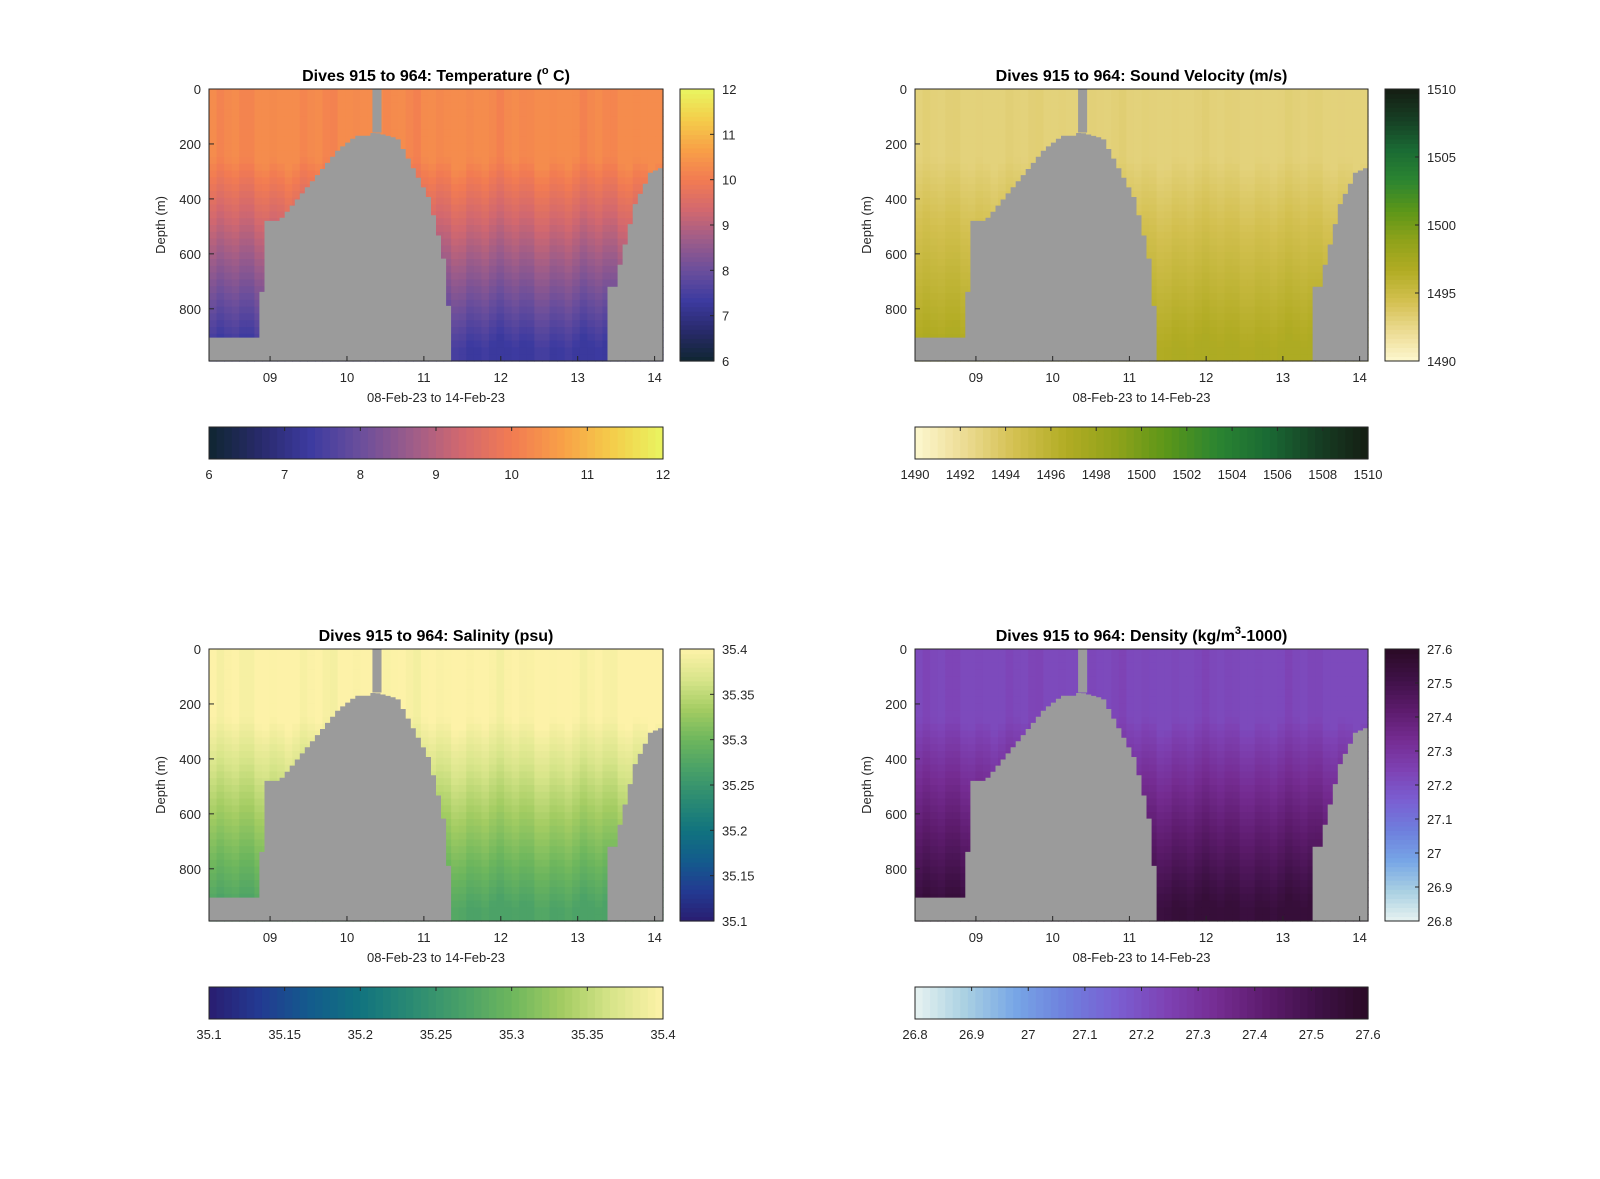  What do you see at coordinates (190, 199) in the screenshot?
I see `y-tick-label: 400` at bounding box center [190, 199].